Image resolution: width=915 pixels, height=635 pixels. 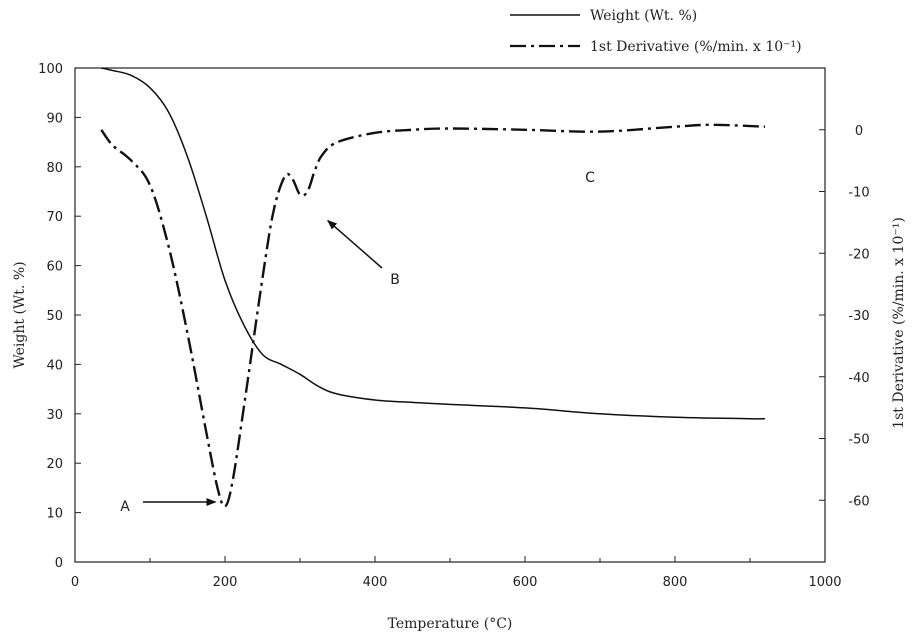 I want to click on y2-tick-label: -50, so click(x=858, y=440).